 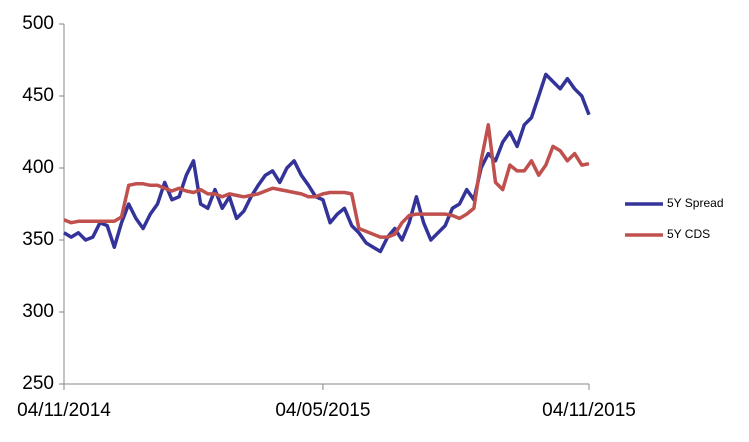 What do you see at coordinates (38, 239) in the screenshot?
I see `y-tick-label: 350` at bounding box center [38, 239].